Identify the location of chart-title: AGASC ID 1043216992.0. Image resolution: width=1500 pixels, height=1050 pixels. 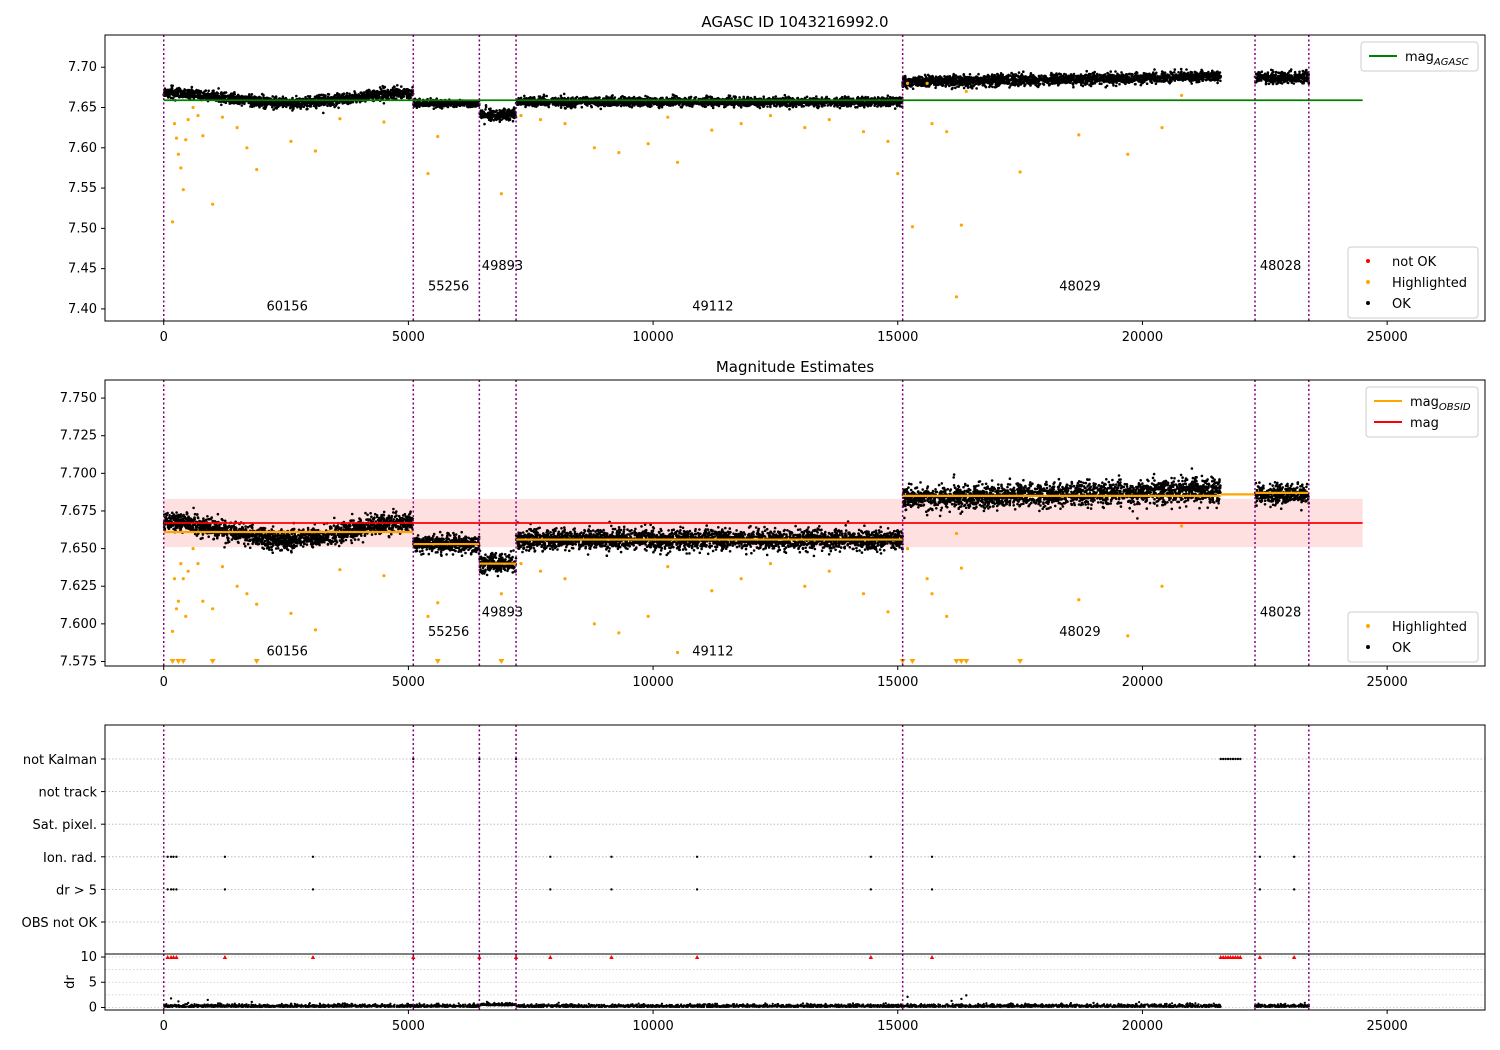
(794, 22).